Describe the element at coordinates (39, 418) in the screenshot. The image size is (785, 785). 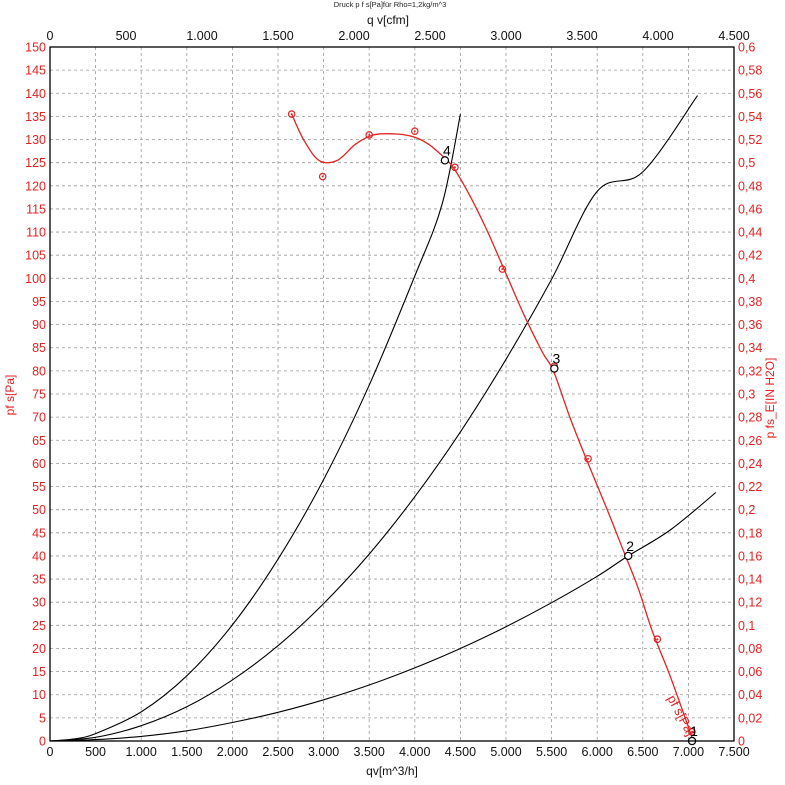
I see `y-tick-label: 70` at that location.